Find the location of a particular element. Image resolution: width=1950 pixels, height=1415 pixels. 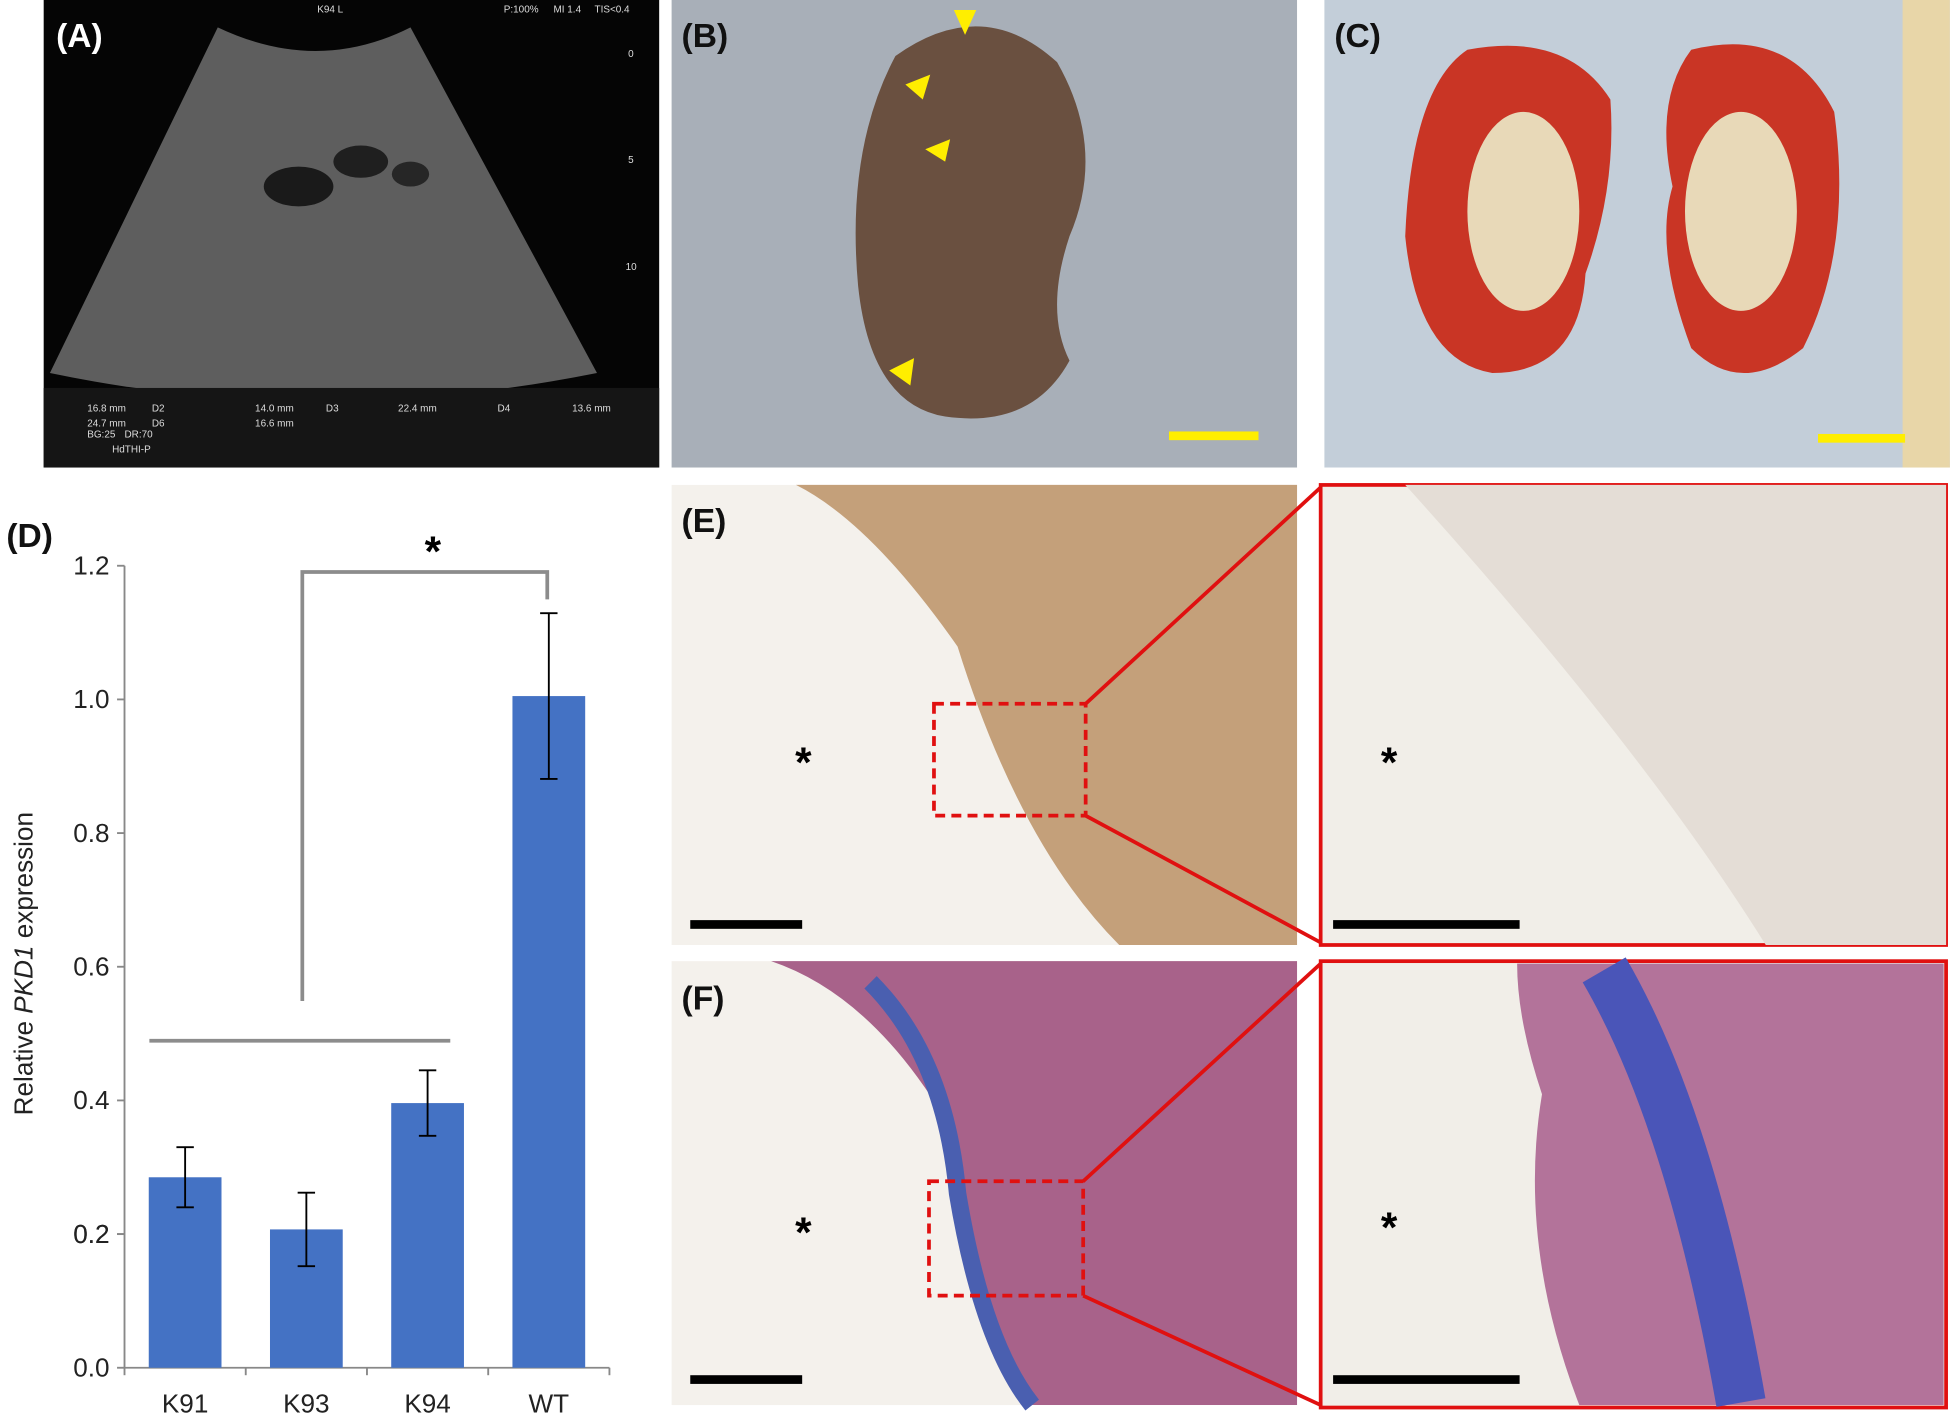

y-tick-label: 0.8 is located at coordinates (91, 833).